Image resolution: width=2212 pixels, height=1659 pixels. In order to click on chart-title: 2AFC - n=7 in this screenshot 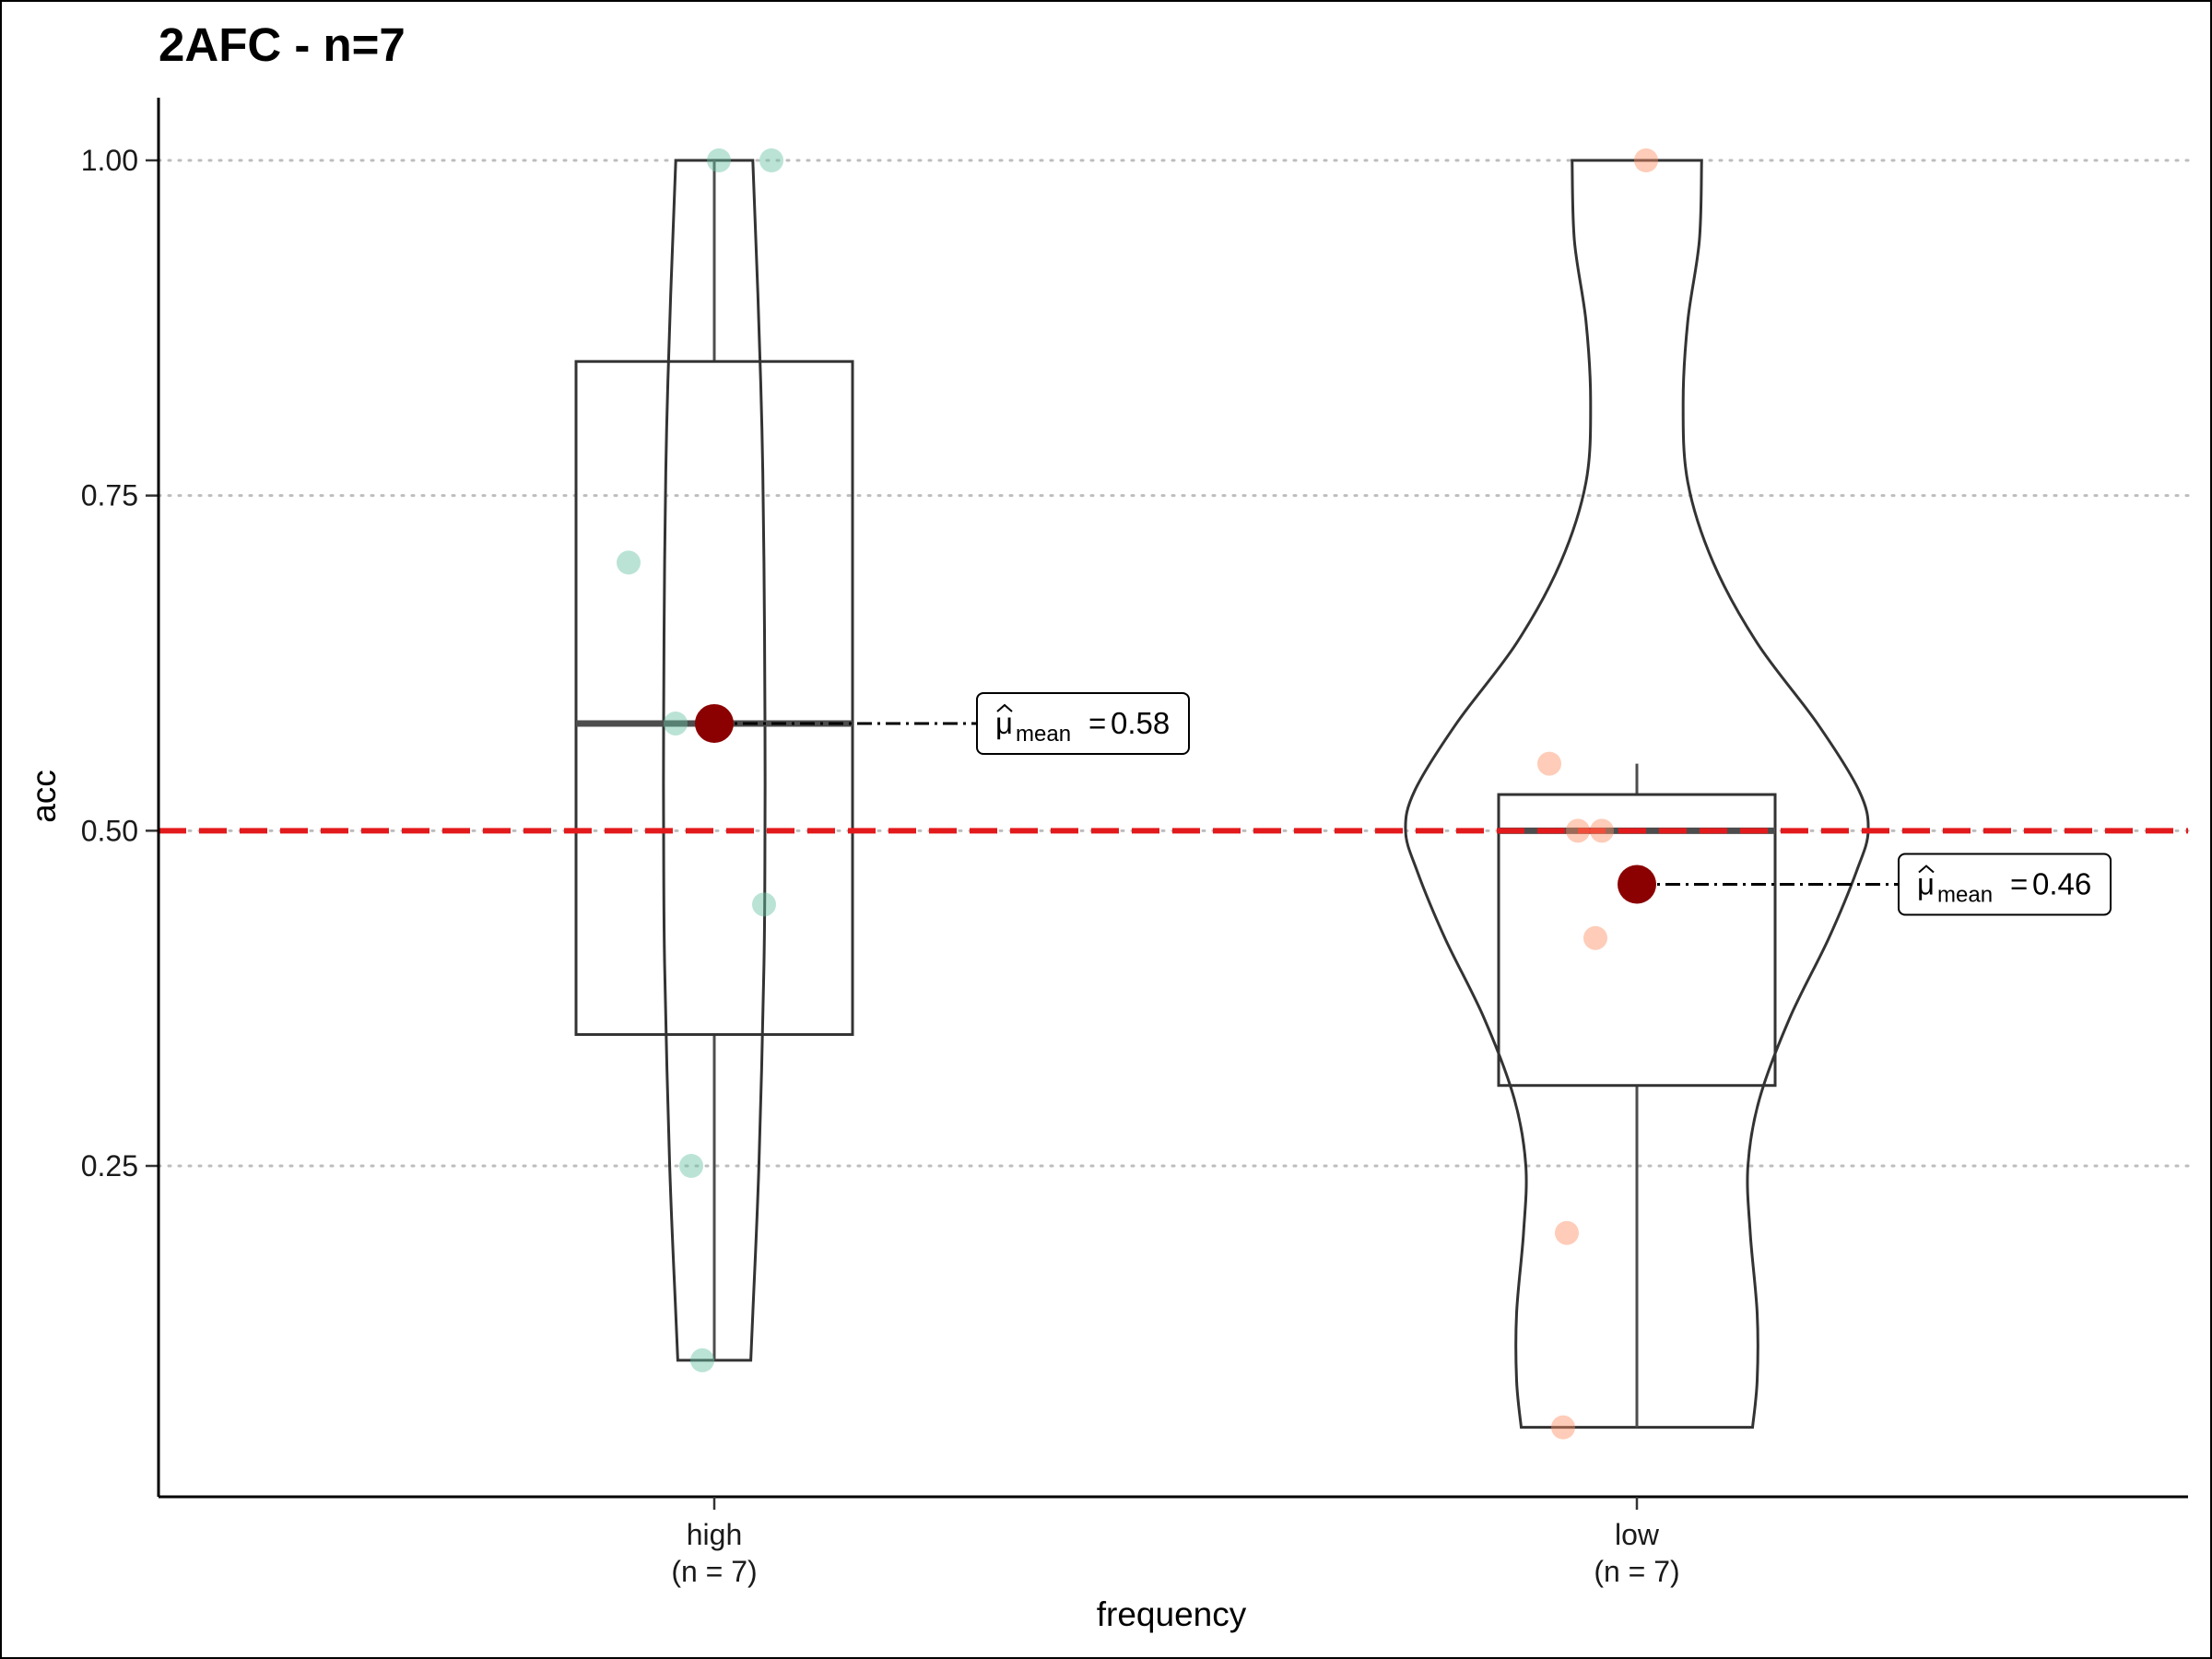, I will do `click(282, 44)`.